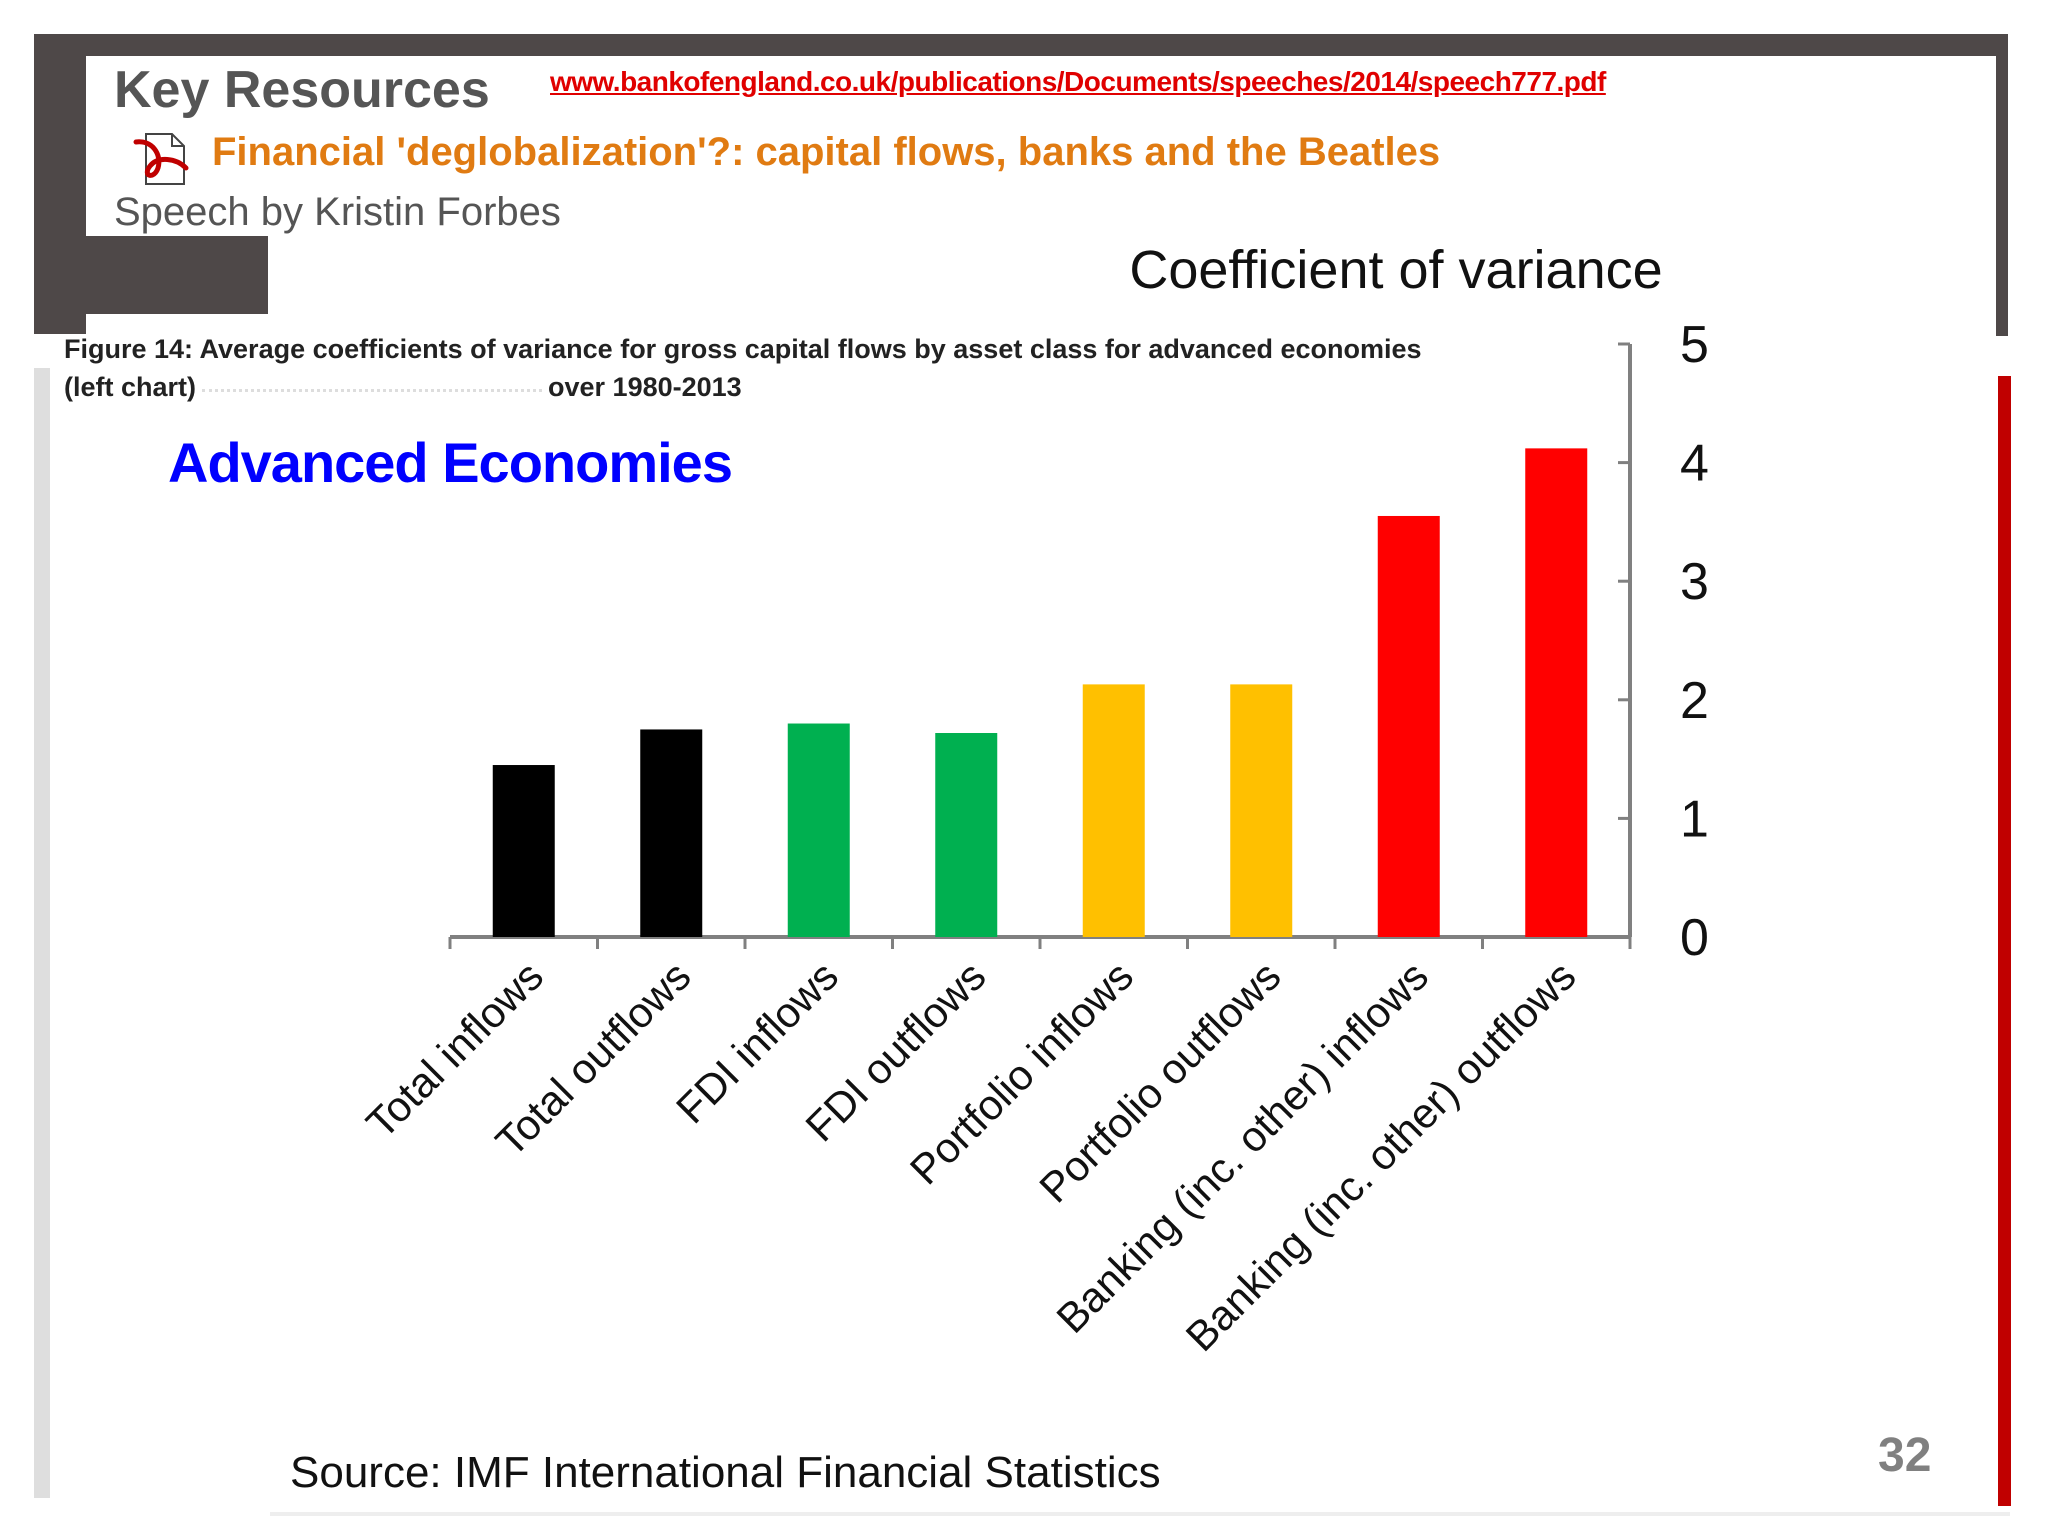  I want to click on pdf-file-icon, so click(162, 158).